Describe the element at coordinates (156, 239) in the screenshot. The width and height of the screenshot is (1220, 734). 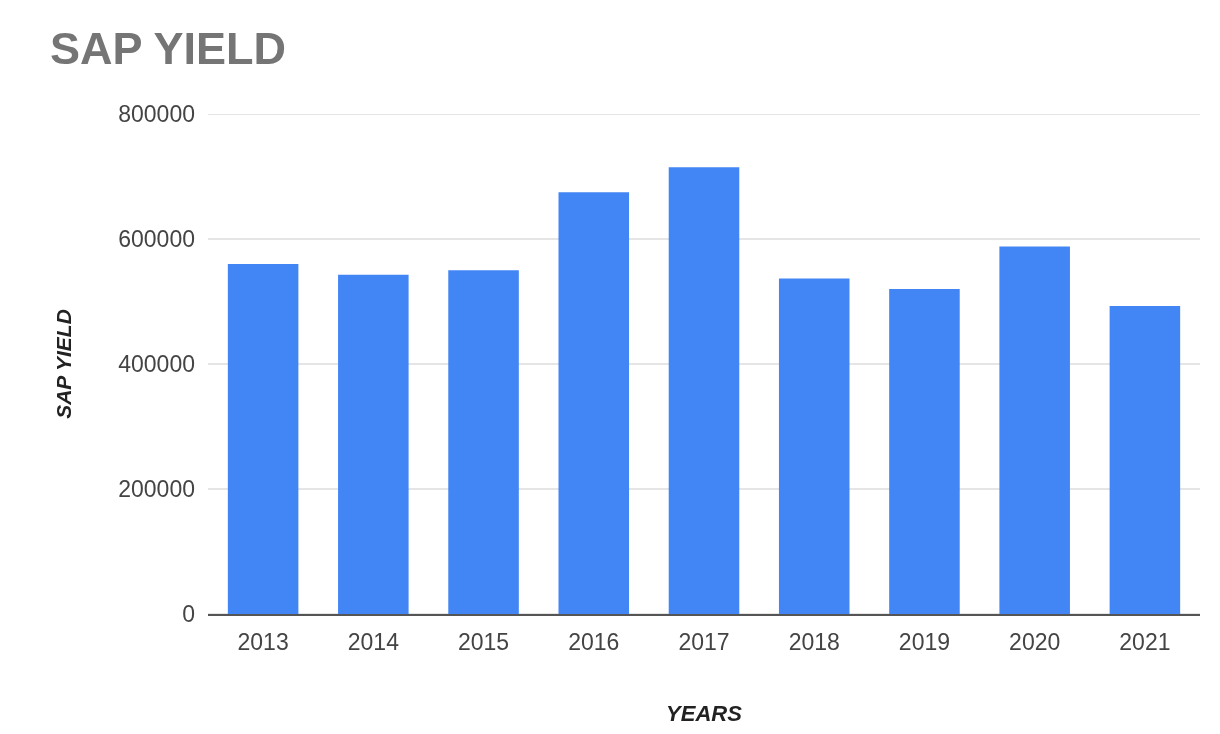
I see `y-tick-label: 600000` at that location.